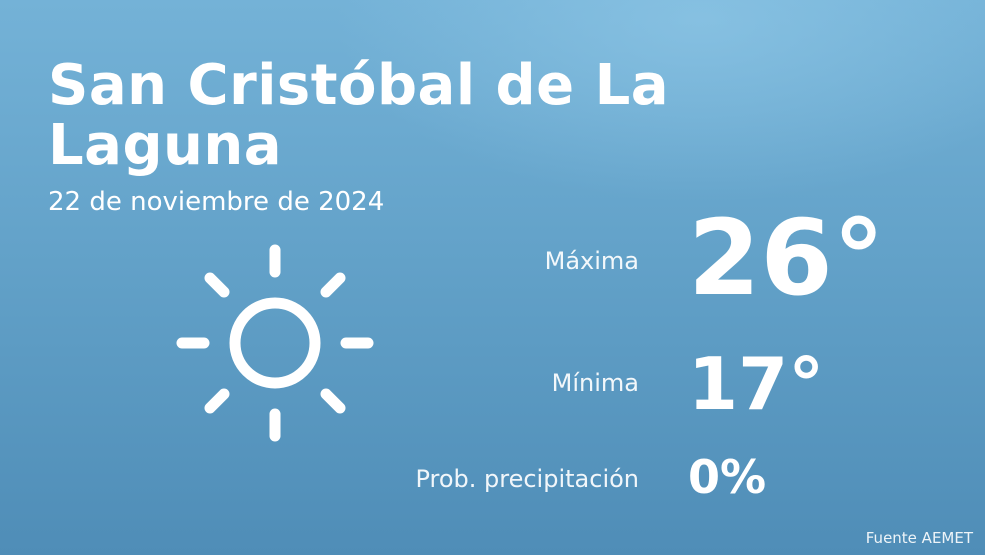 This screenshot has height=555, width=985. What do you see at coordinates (756, 384) in the screenshot?
I see `min-temp-value: 17°` at bounding box center [756, 384].